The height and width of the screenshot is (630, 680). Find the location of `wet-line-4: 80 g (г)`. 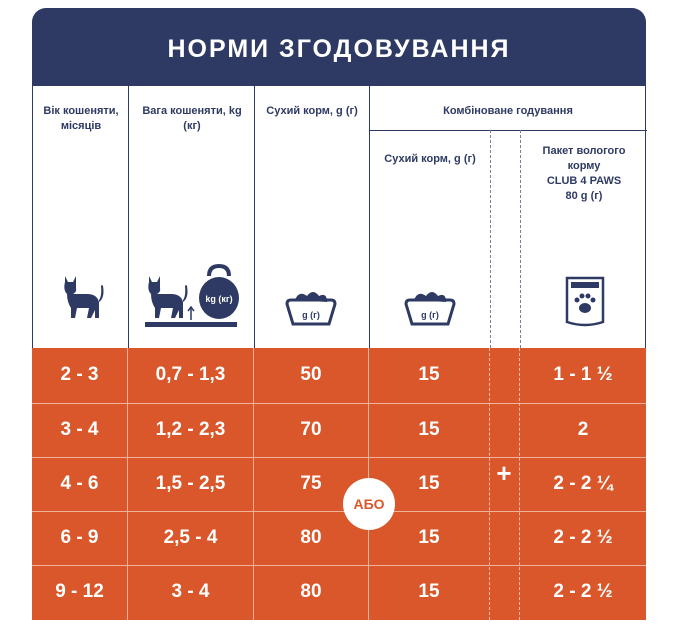

wet-line-4: 80 g (г) is located at coordinates (584, 196).